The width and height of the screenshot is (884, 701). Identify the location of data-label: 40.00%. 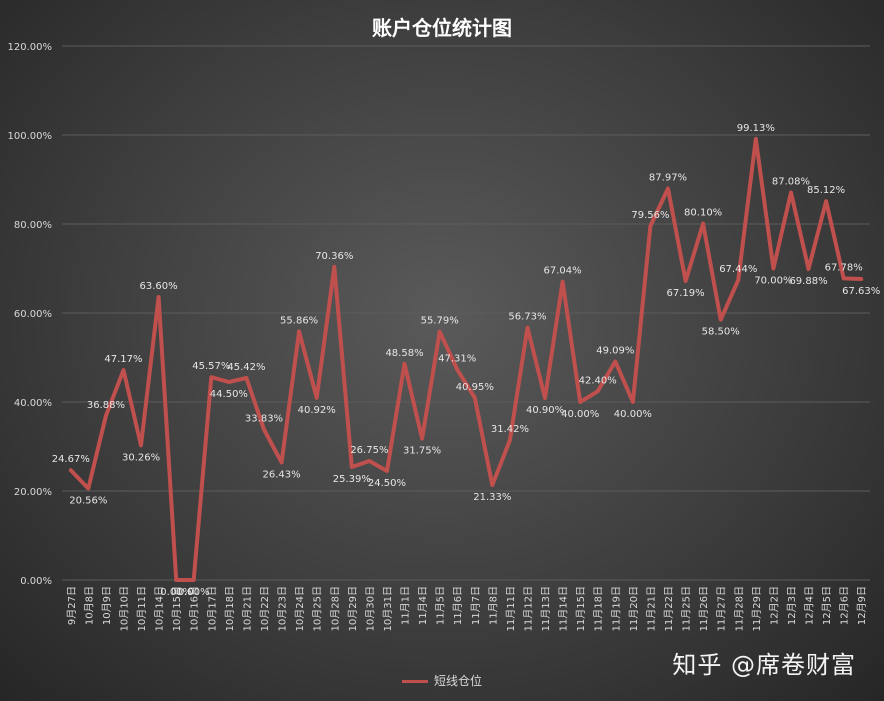
(633, 414).